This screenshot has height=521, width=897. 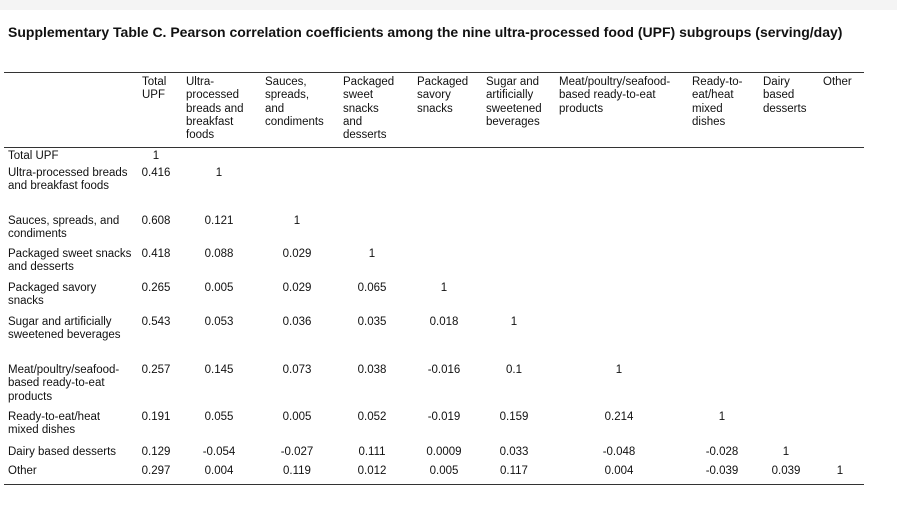 I want to click on correlation-cell: -0.027, so click(x=297, y=452).